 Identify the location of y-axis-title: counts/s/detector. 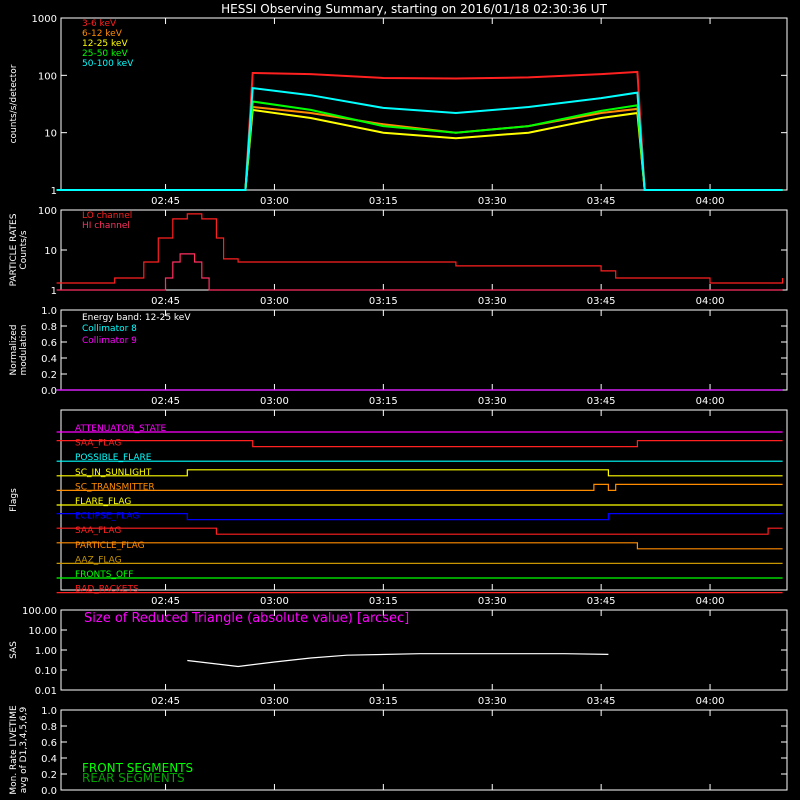
(14, 103).